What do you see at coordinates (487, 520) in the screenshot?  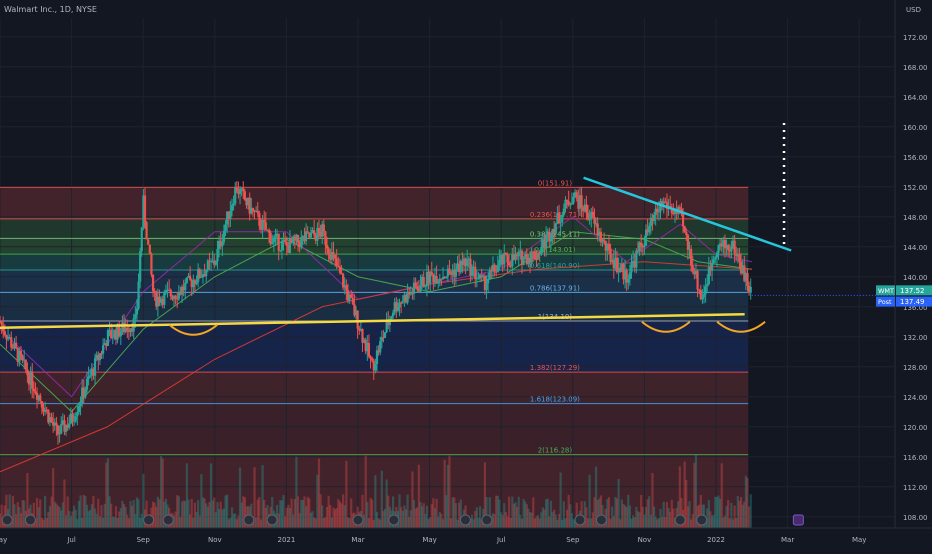 I see `earnings-marker` at bounding box center [487, 520].